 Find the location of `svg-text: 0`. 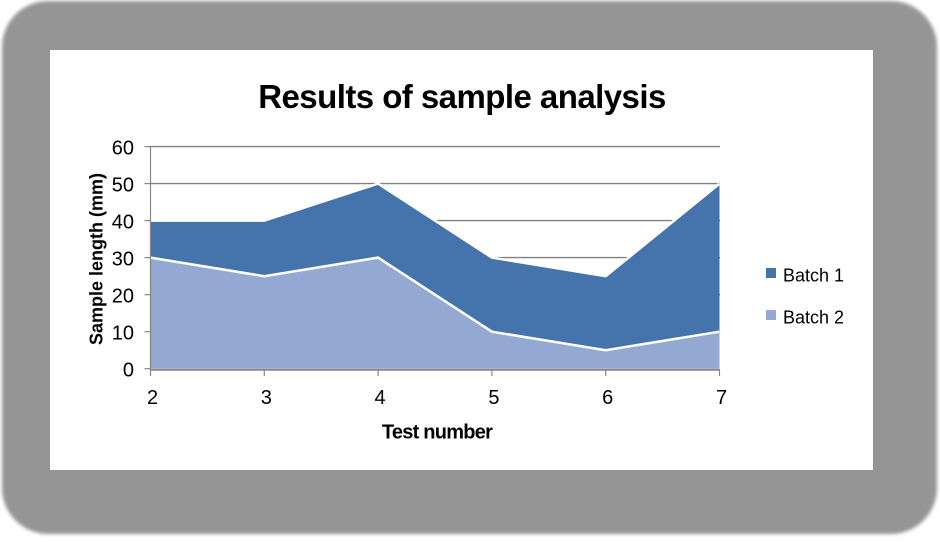

svg-text: 0 is located at coordinates (128, 371).